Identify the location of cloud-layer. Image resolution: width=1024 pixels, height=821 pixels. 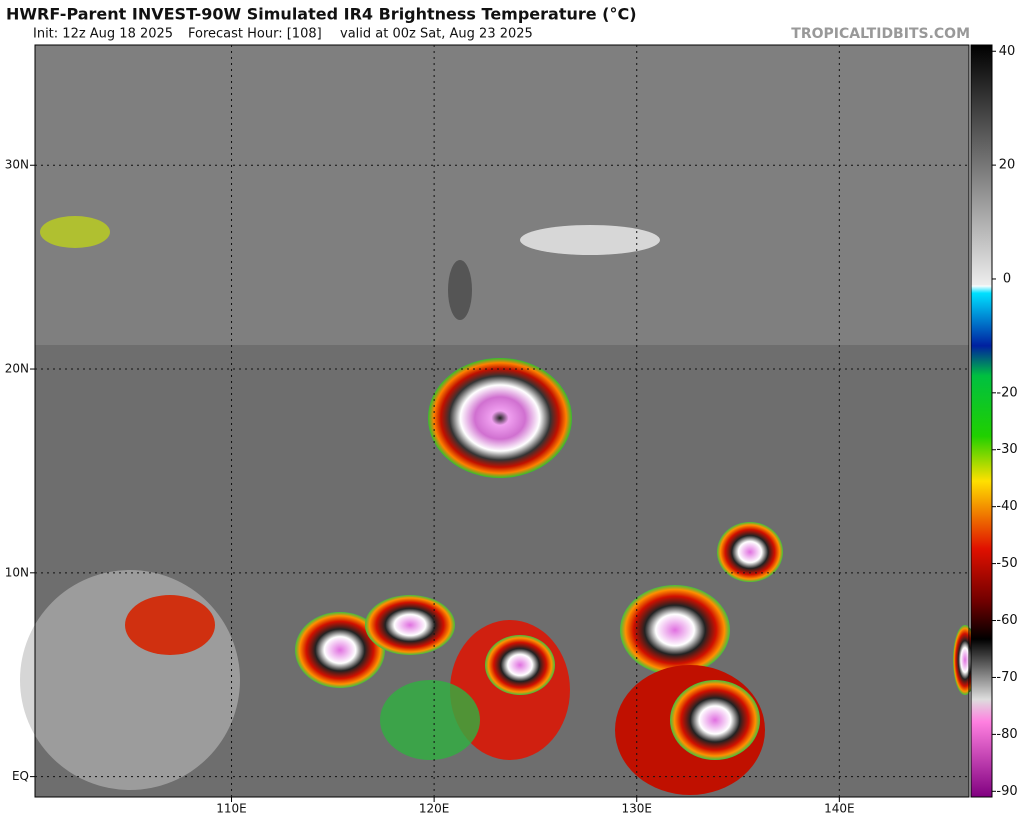
(130, 680).